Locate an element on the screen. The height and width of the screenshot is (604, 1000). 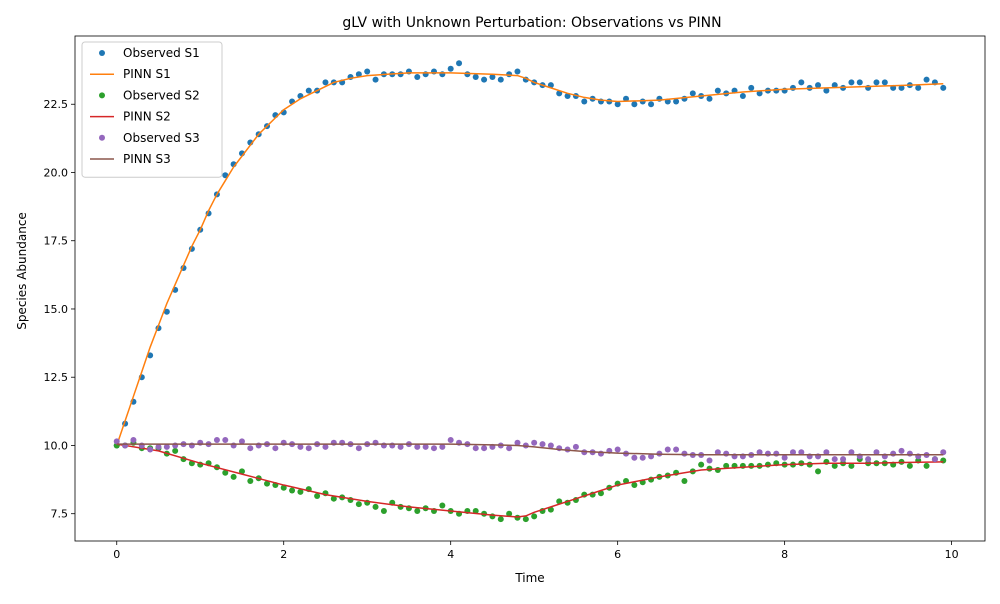
pinn-s2-line is located at coordinates (530, 480).